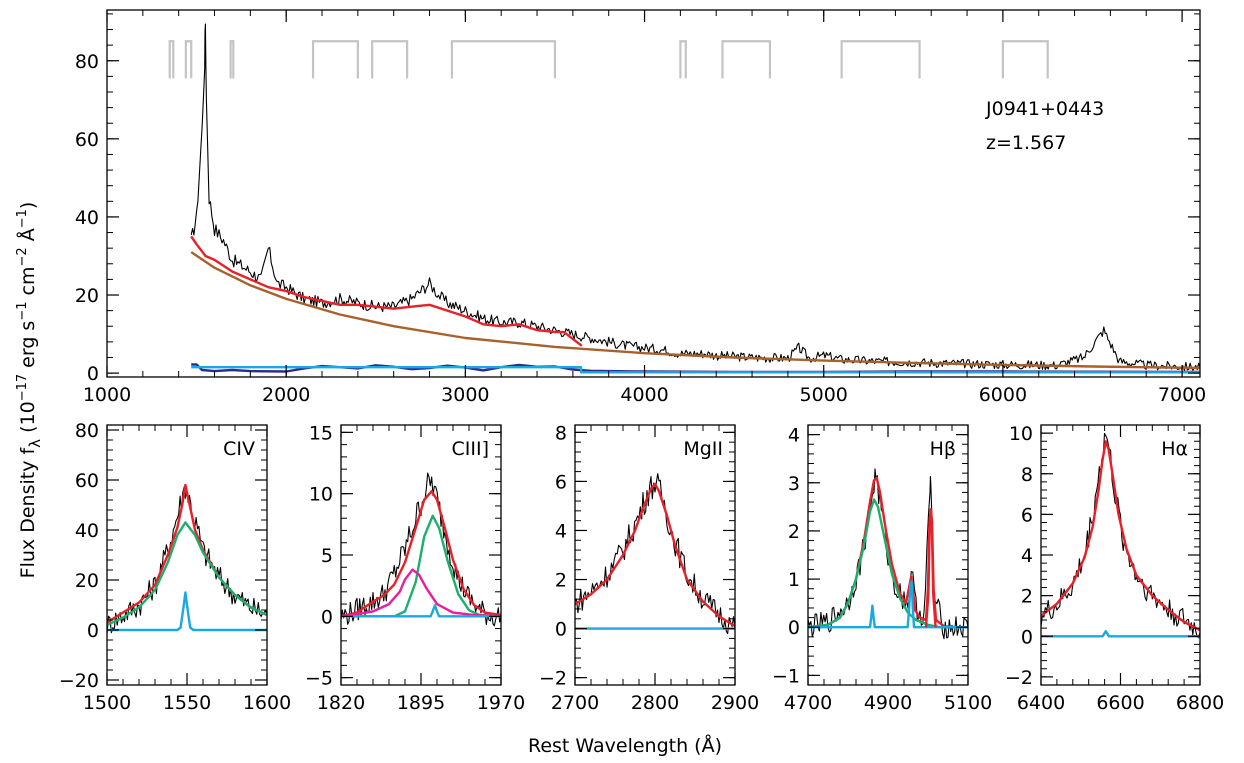 Image resolution: width=1244 pixels, height=763 pixels. Describe the element at coordinates (625, 745) in the screenshot. I see `x-axis-title: Rest Wavelength (Å)` at that location.